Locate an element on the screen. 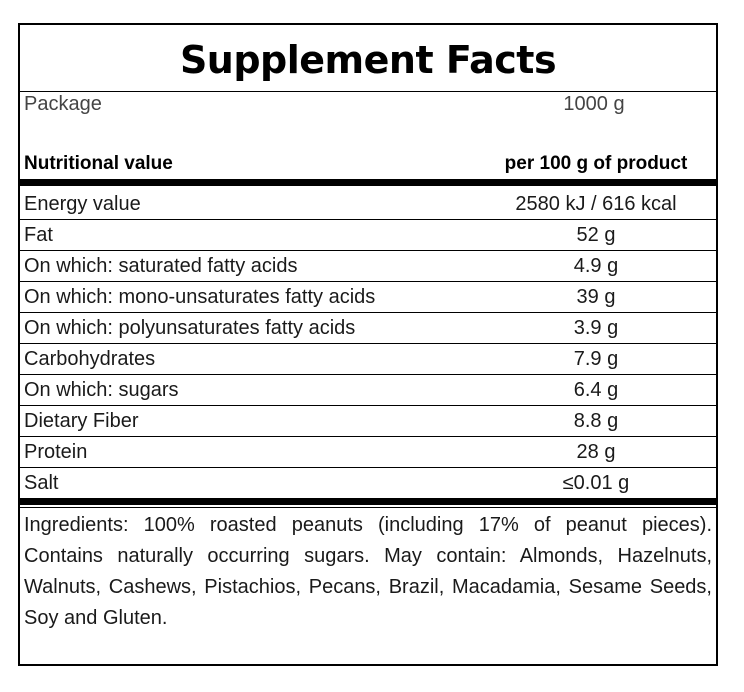 This screenshot has height=692, width=744. title-divider is located at coordinates (368, 91).